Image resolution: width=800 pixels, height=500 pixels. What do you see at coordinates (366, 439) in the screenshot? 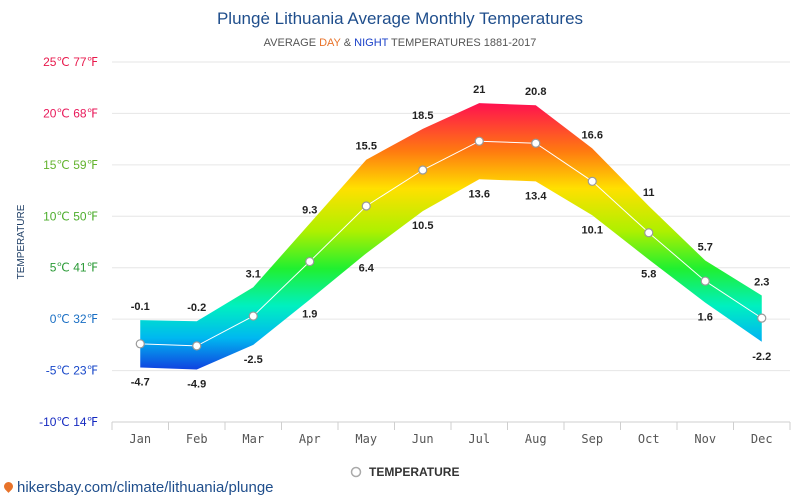
I see `x-tick-label: May` at bounding box center [366, 439].